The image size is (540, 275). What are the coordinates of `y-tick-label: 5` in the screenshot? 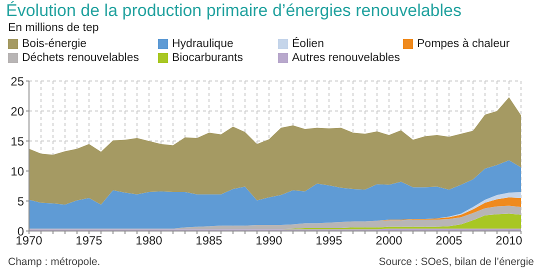 It's located at (20, 201).